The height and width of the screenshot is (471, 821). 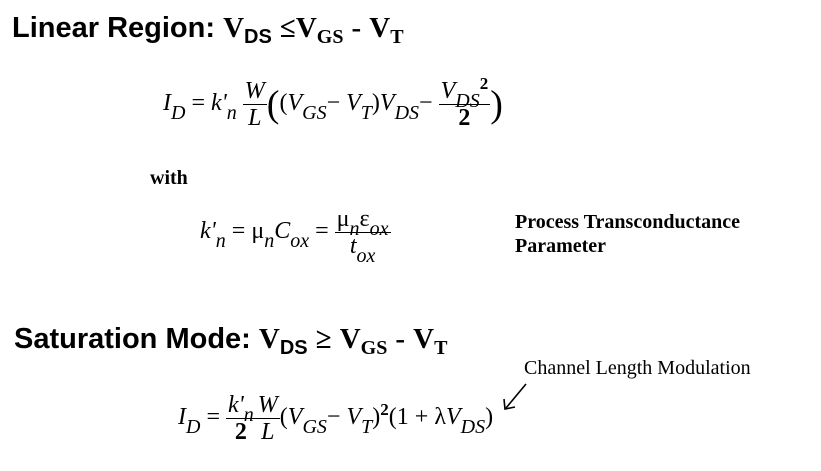 I want to click on saturation-mode-heading: Saturation Mode: VDS ≥ VGS - VT, so click(x=231, y=341).